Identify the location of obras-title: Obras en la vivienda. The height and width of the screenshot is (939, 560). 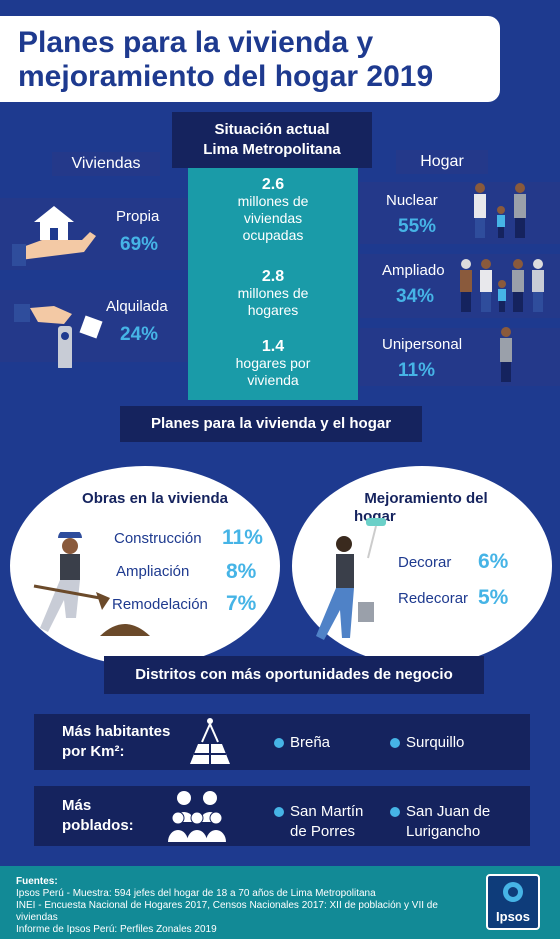
(155, 498).